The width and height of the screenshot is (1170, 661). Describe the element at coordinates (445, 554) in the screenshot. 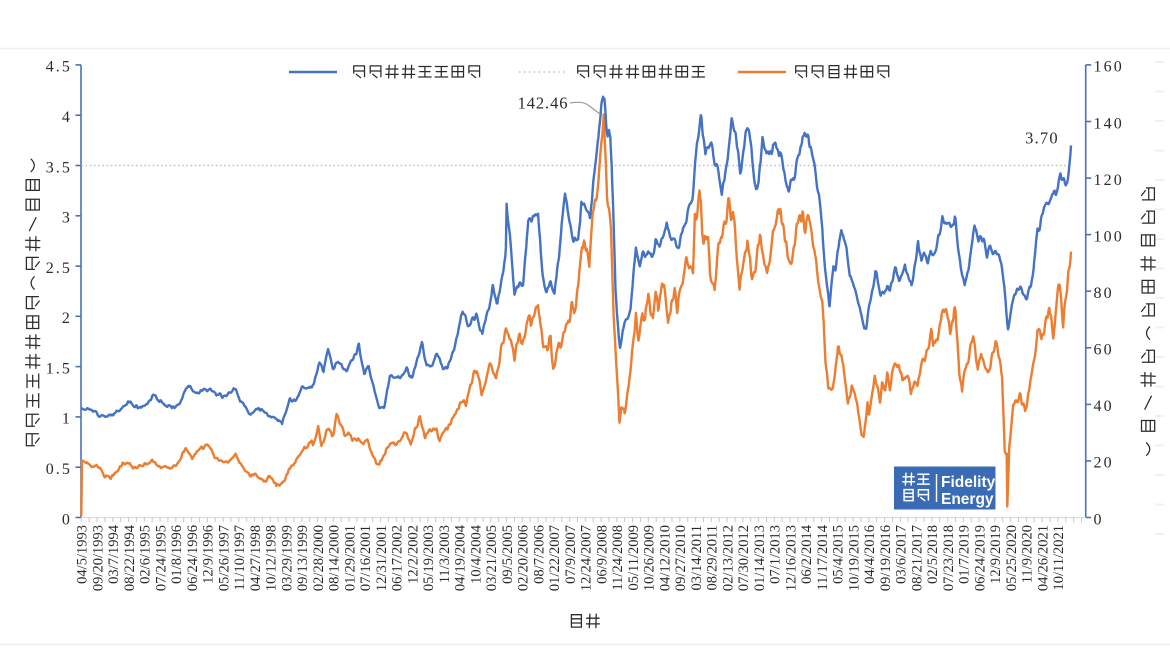

I see `svg-text: 11/3/2003` at that location.